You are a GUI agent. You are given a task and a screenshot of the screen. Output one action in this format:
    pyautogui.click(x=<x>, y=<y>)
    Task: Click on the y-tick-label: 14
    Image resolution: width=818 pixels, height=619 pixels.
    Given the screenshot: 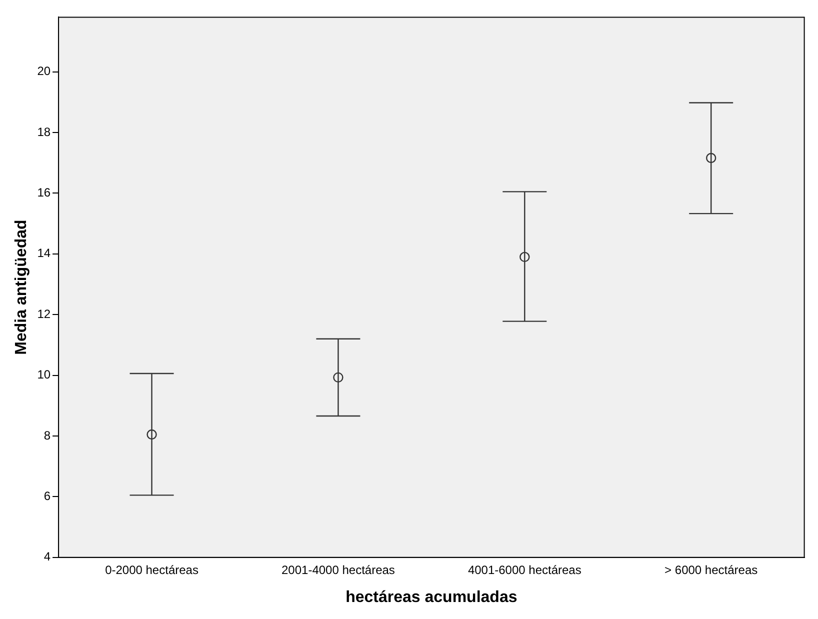 What is the action you would take?
    pyautogui.click(x=44, y=253)
    